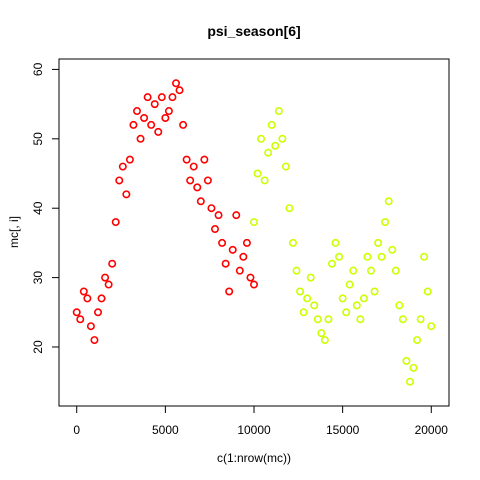  What do you see at coordinates (38, 347) in the screenshot?
I see `y-tick-label: 20` at bounding box center [38, 347].